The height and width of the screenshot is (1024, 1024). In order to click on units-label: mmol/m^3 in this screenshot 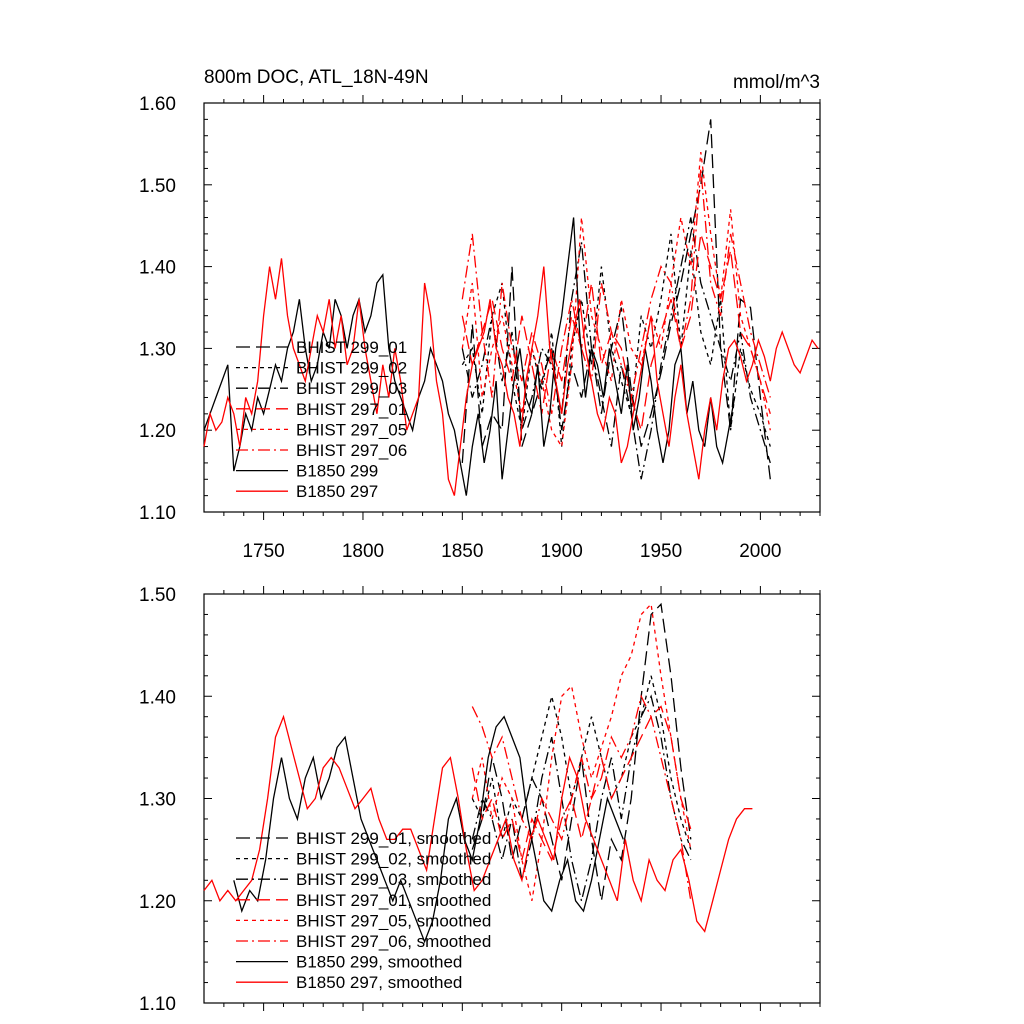, I will do `click(776, 82)`.